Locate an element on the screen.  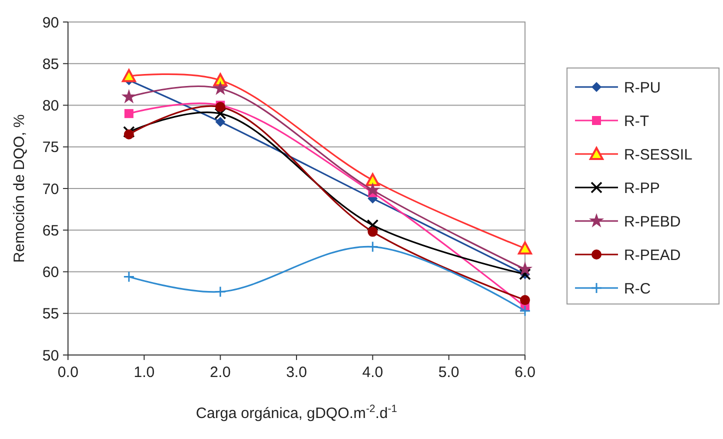
y-tick-label: 55 is located at coordinates (50, 314).